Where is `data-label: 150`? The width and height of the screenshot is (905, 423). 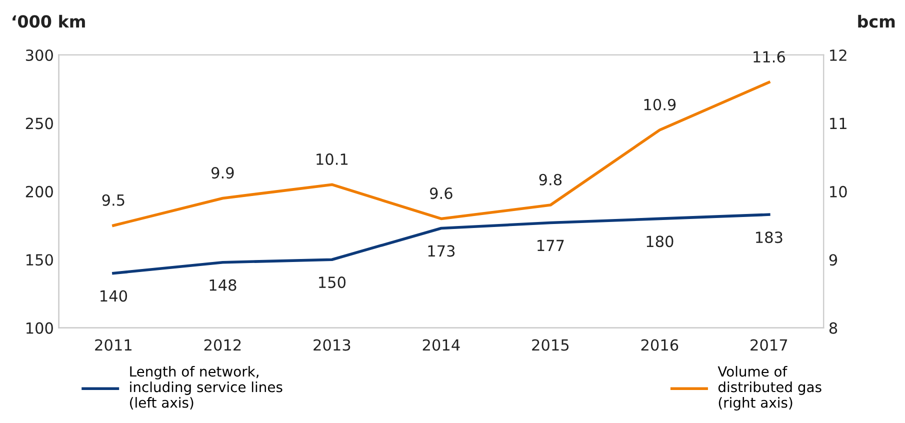 data-label: 150 is located at coordinates (332, 282).